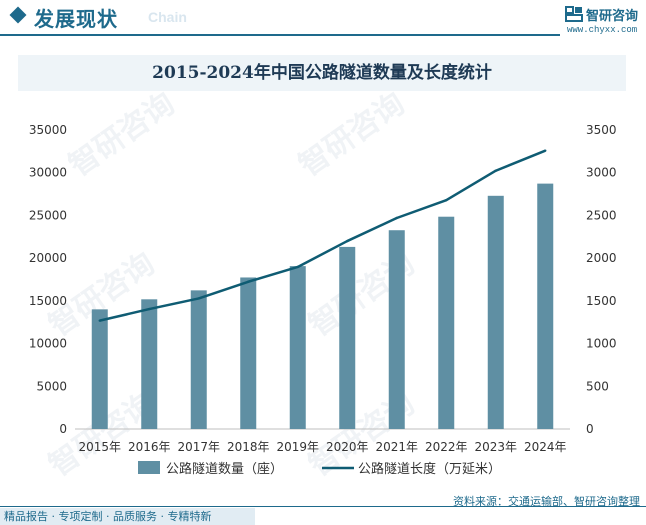 This screenshot has width=646, height=525. What do you see at coordinates (601, 215) in the screenshot?
I see `y-right-tick-label: 2500` at bounding box center [601, 215].